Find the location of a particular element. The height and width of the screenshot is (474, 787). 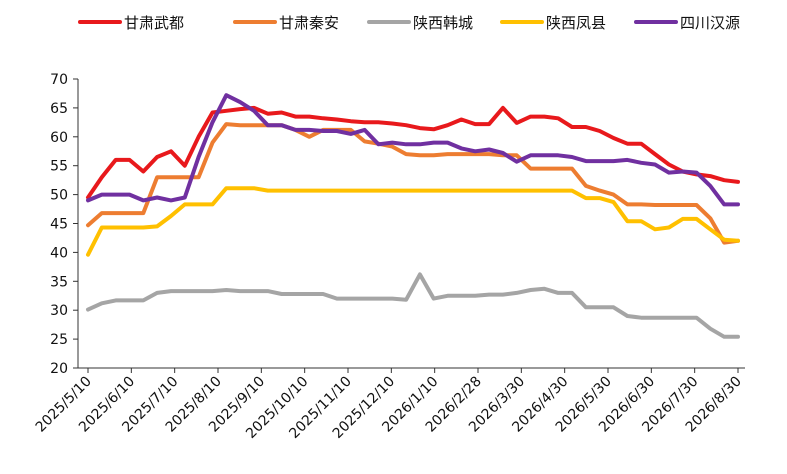

y-tick-label: 60 is located at coordinates (59, 138).